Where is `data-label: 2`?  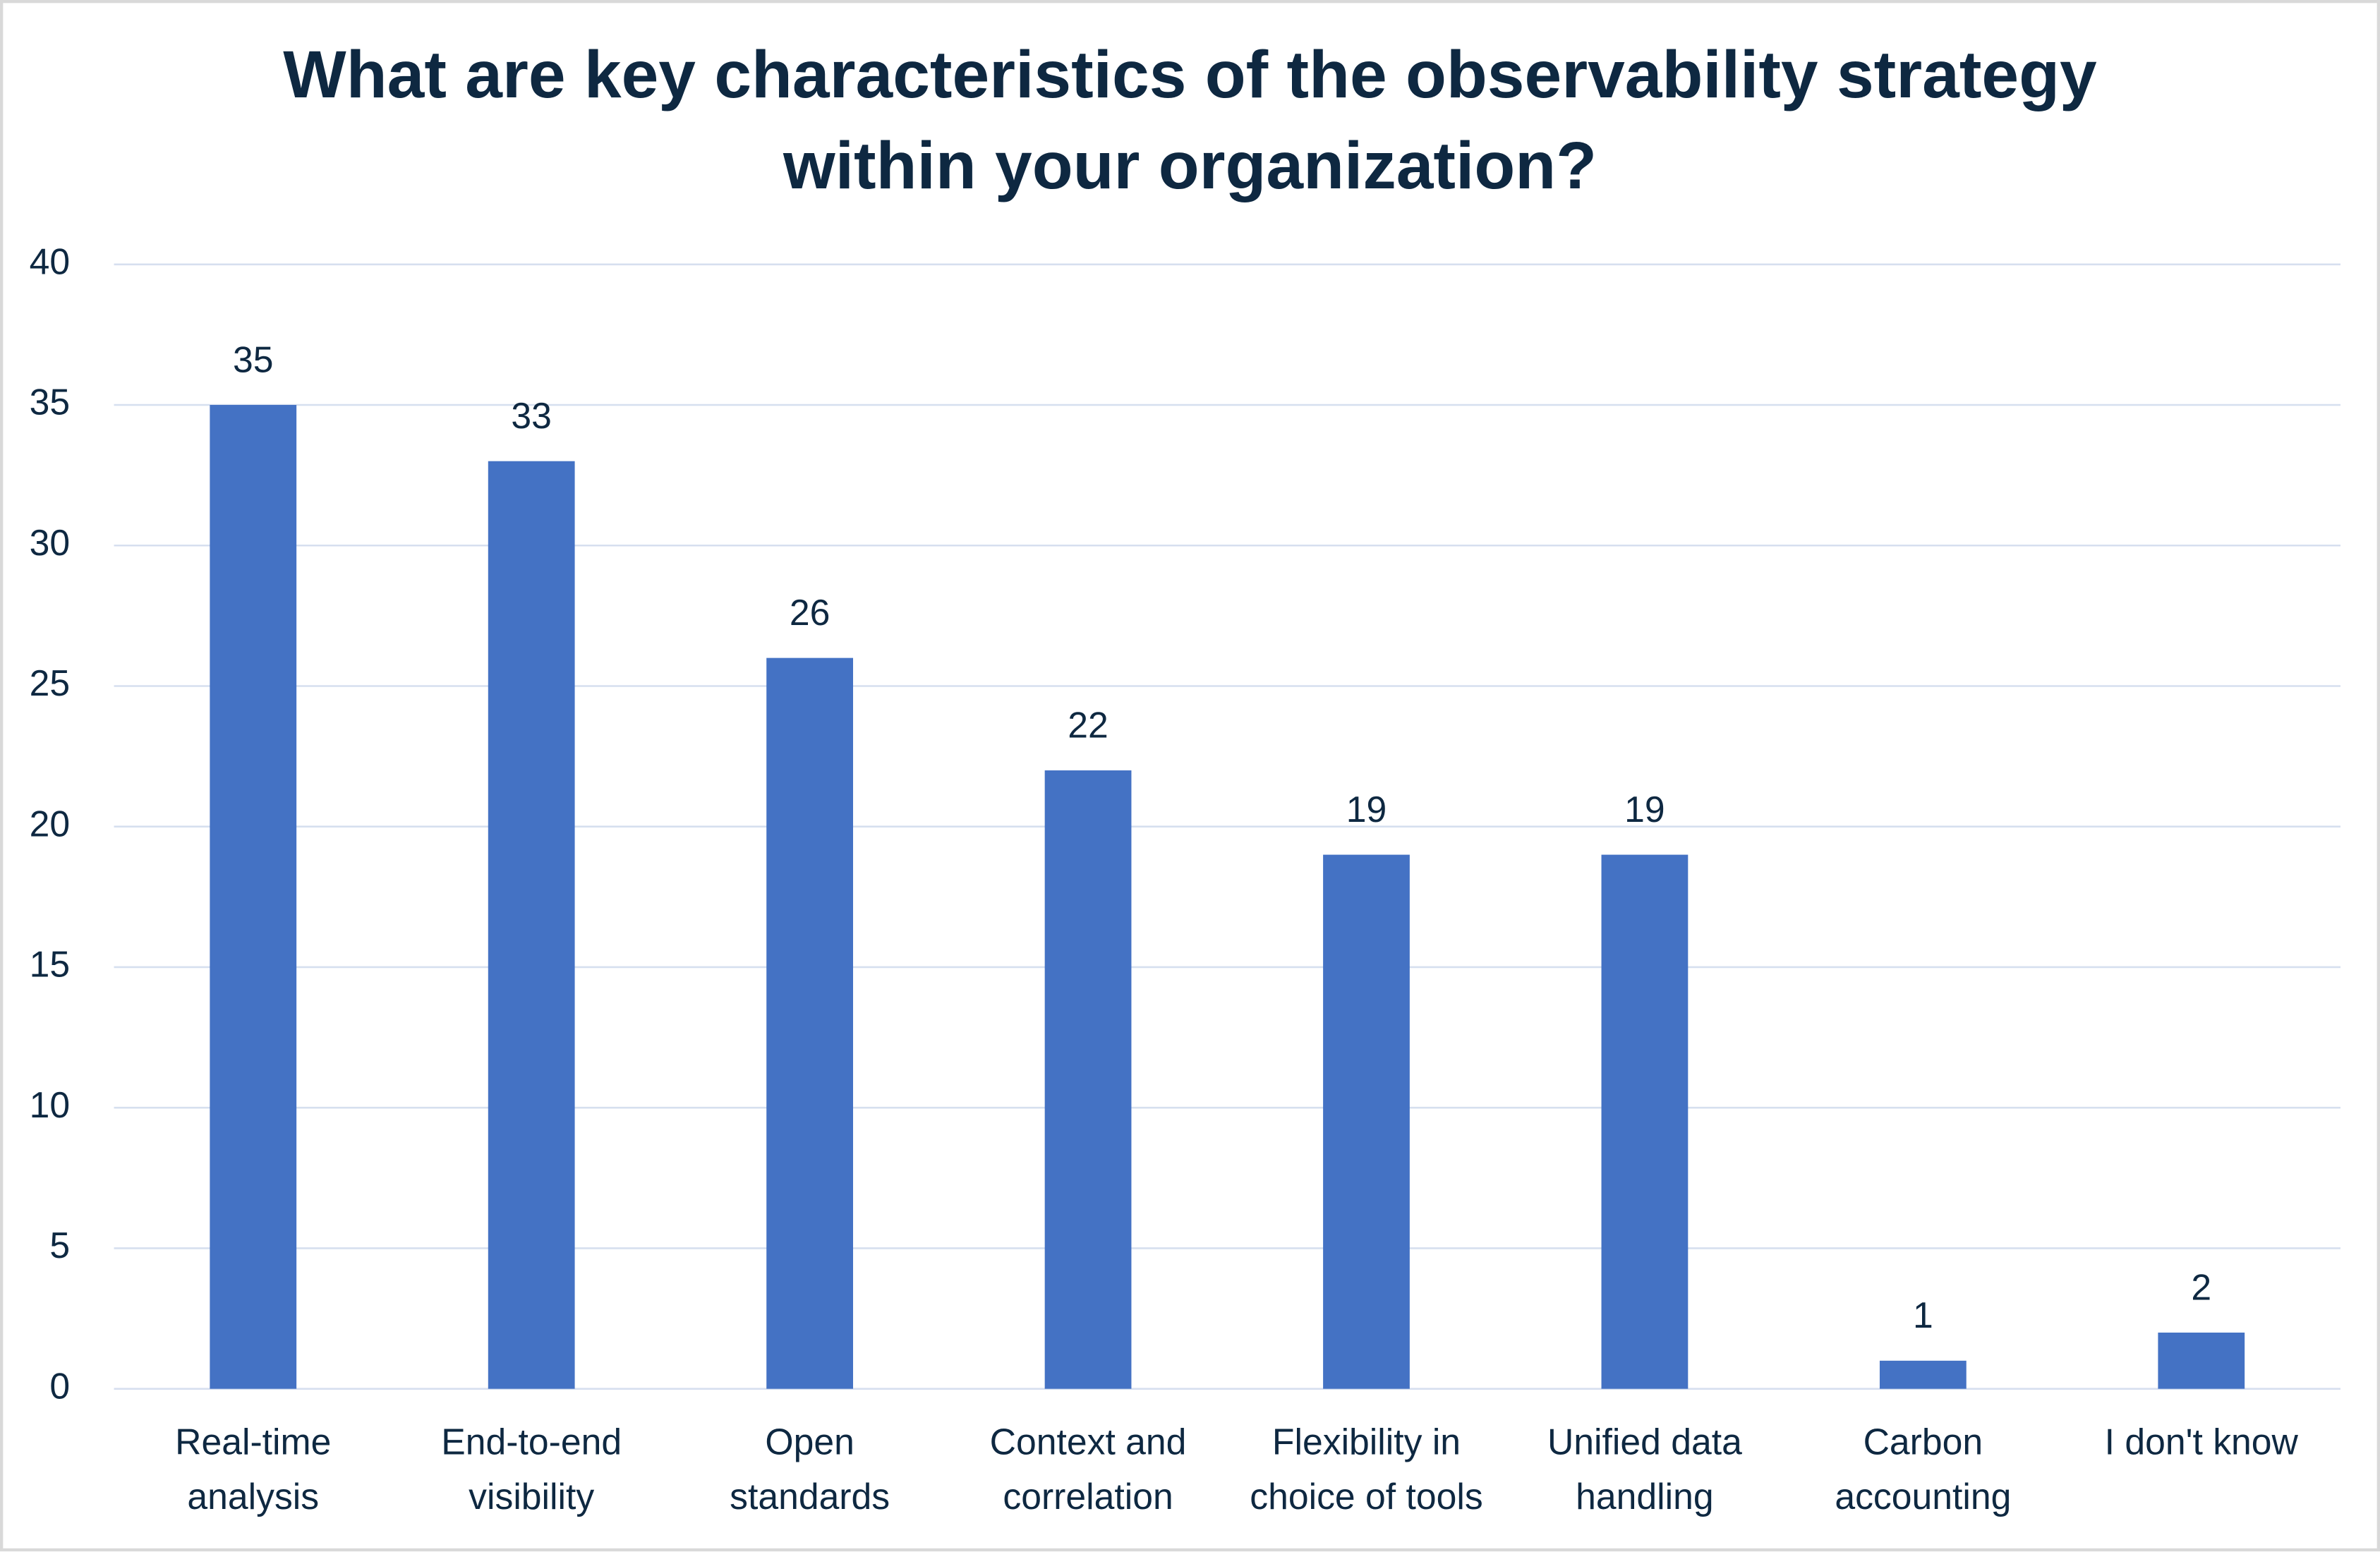
data-label: 2 is located at coordinates (2201, 1287).